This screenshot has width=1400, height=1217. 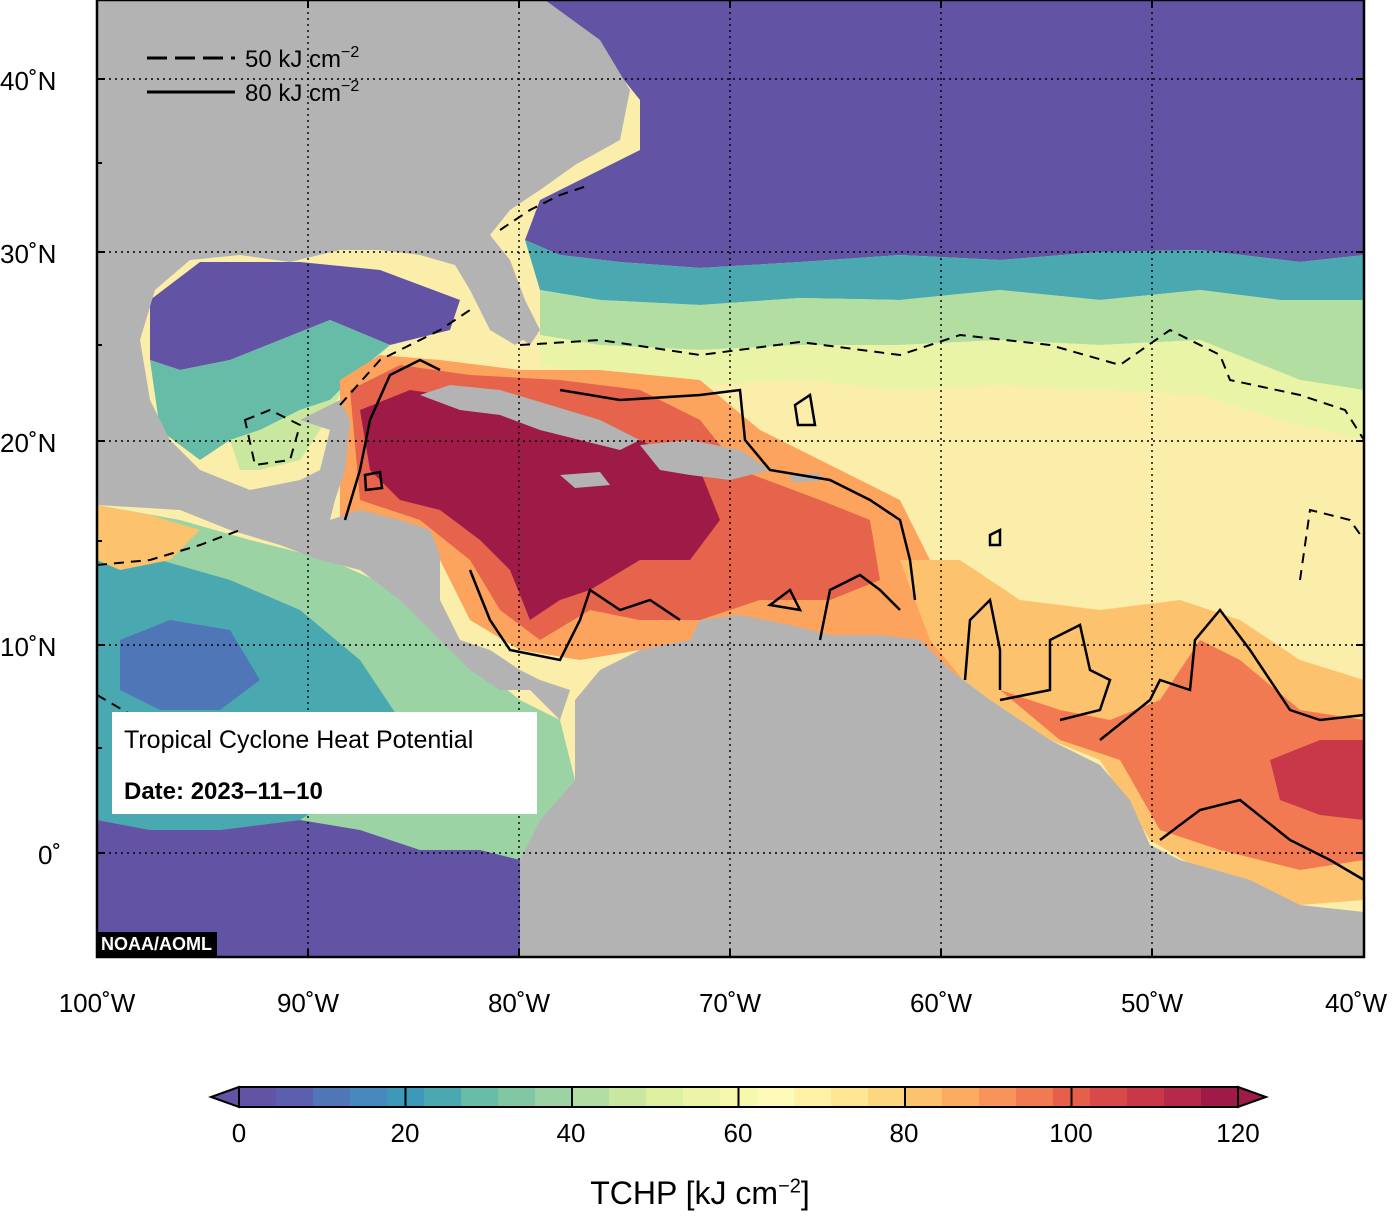 What do you see at coordinates (305, 316) in the screenshot?
I see `gulf-of-mexico-cold` at bounding box center [305, 316].